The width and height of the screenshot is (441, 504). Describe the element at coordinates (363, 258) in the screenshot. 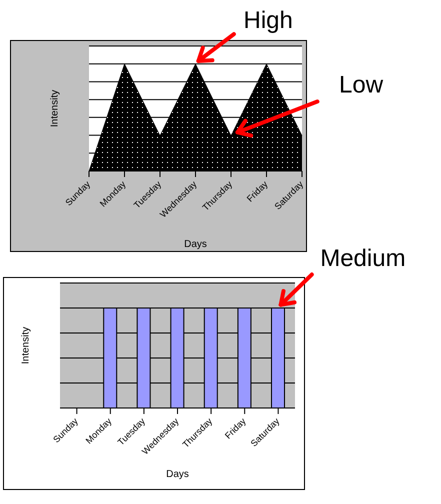

I see `annotation: Medium` at that location.